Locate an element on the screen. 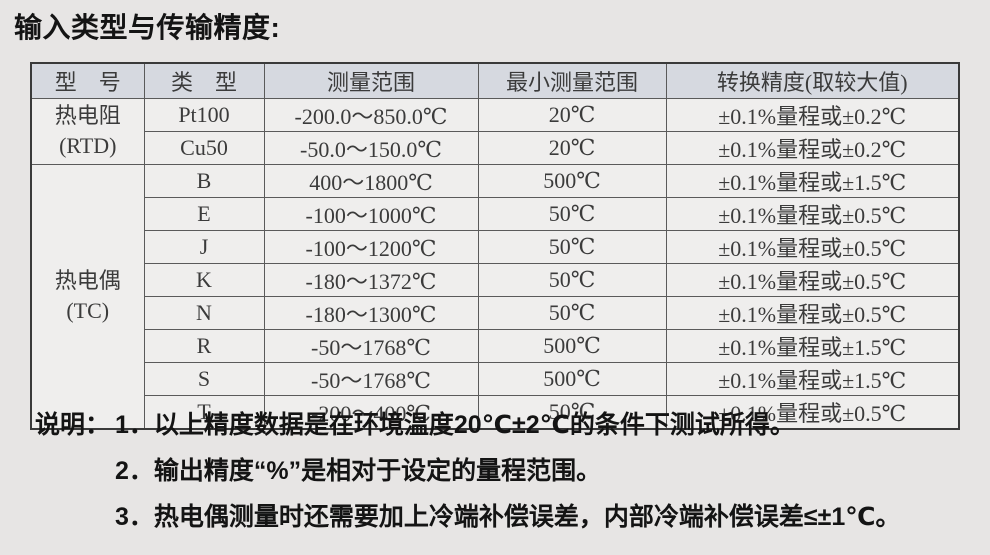 The image size is (990, 555). table-row: N -180～1300℃ 50℃ ±0.1%量程或±0.5℃ is located at coordinates (495, 312).